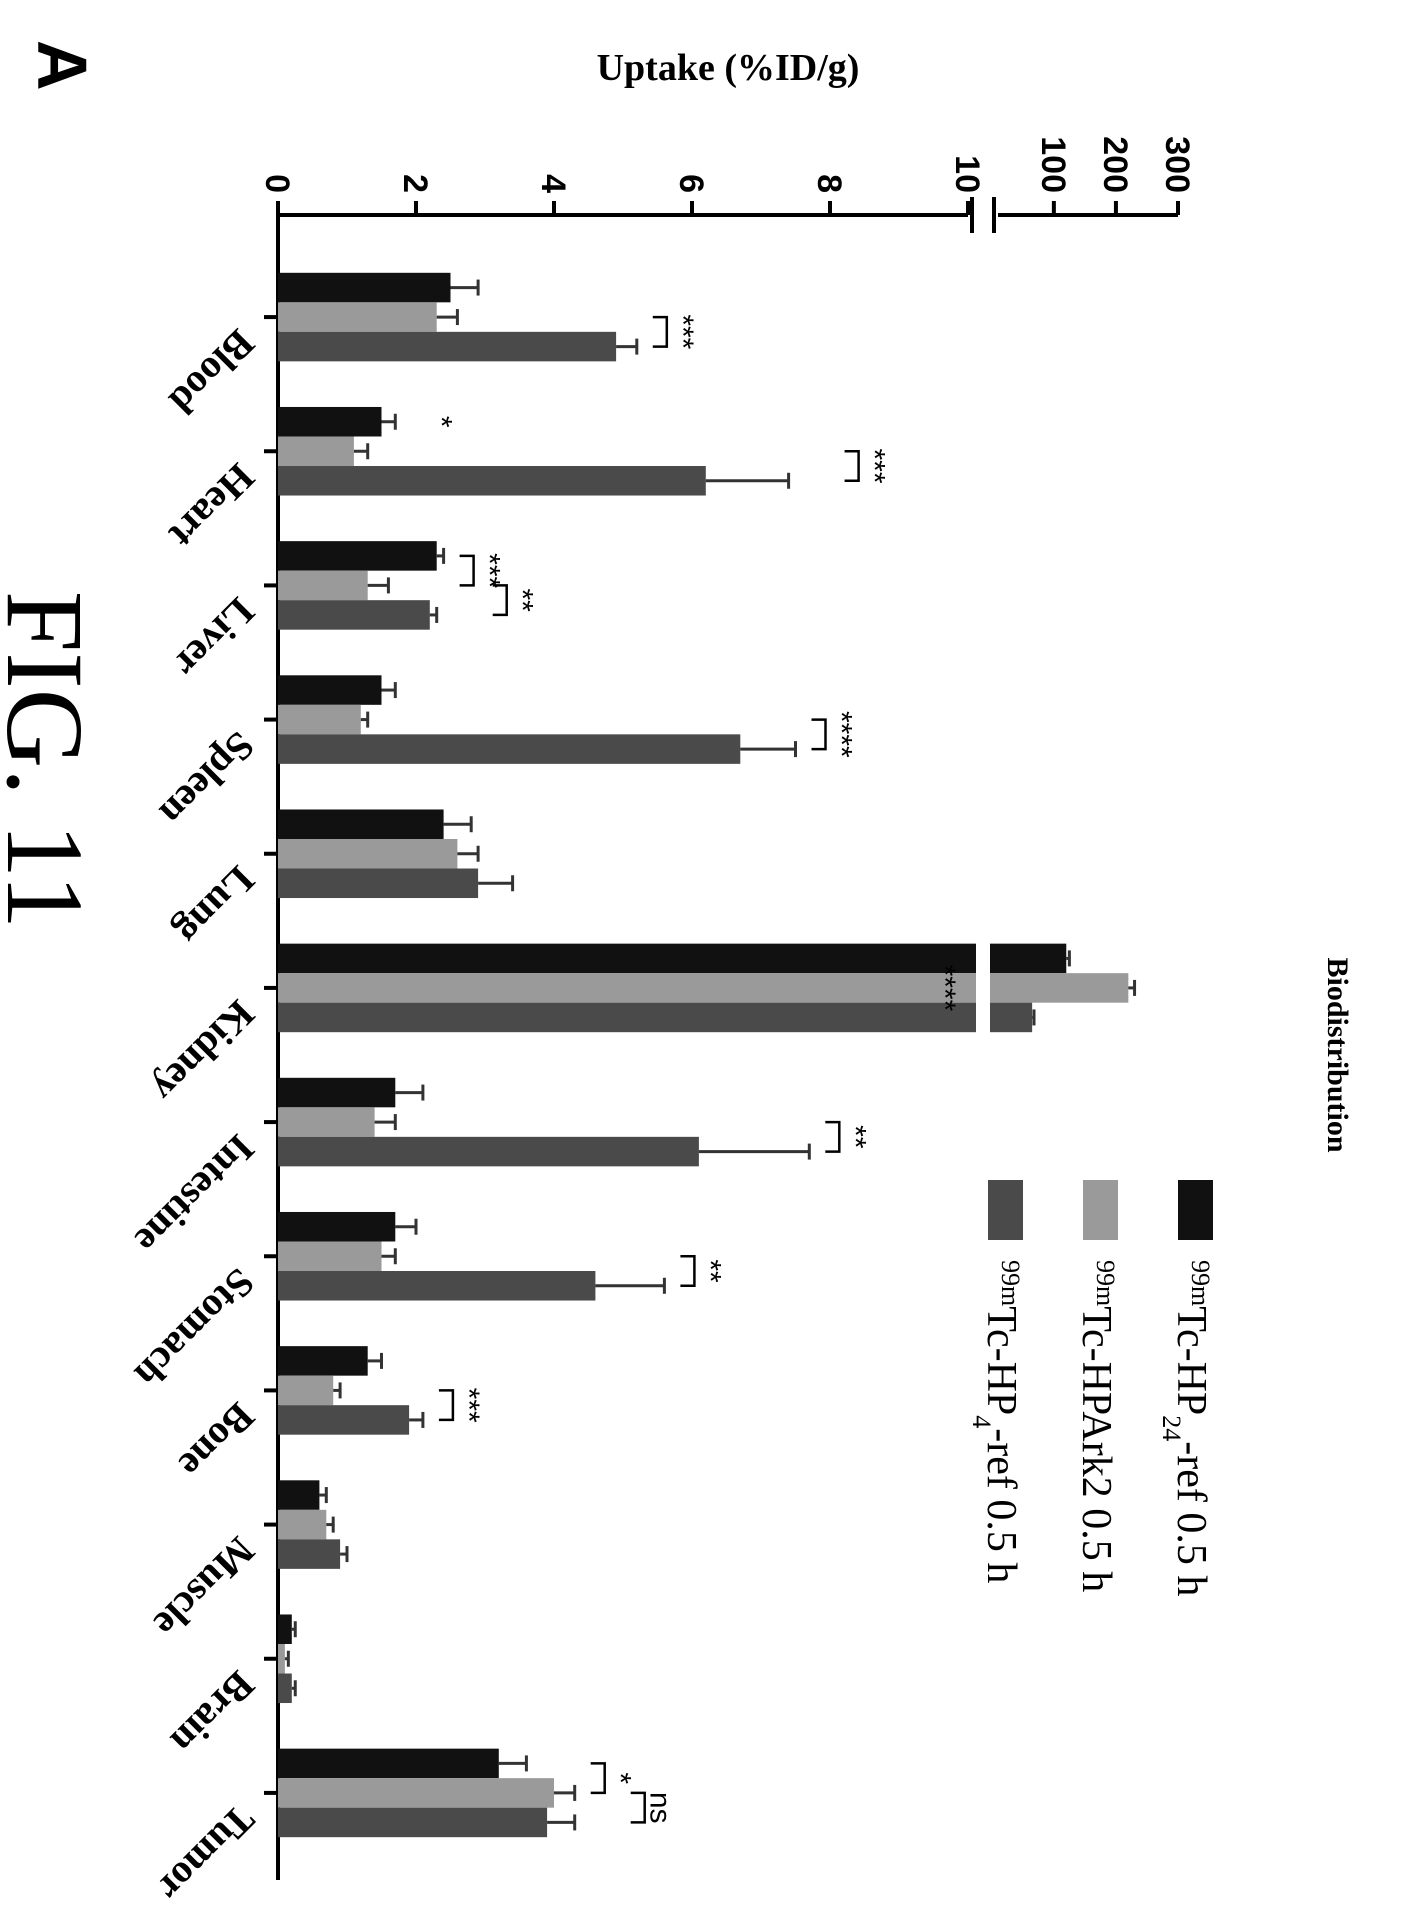 Image resolution: width=1428 pixels, height=1906 pixels. I want to click on bar-bone-s1, so click(305, 1390).